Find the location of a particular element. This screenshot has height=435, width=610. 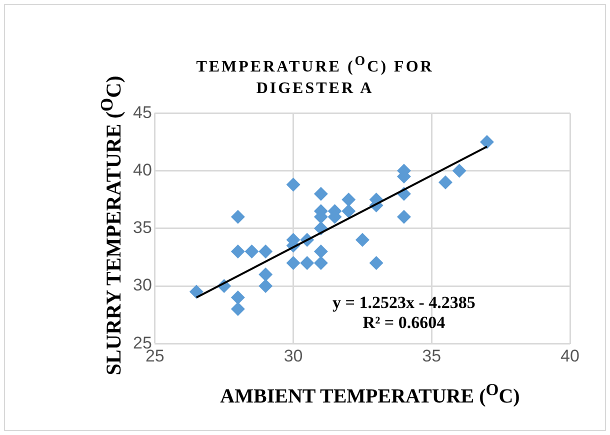

chart-title: TEMPERATURE ($^{O}$C) FOR DIGESTER A is located at coordinates (315, 76).